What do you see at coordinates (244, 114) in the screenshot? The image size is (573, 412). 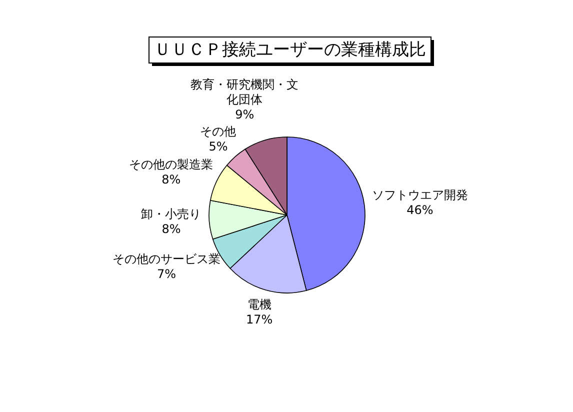 I see `data-label: 9%` at bounding box center [244, 114].